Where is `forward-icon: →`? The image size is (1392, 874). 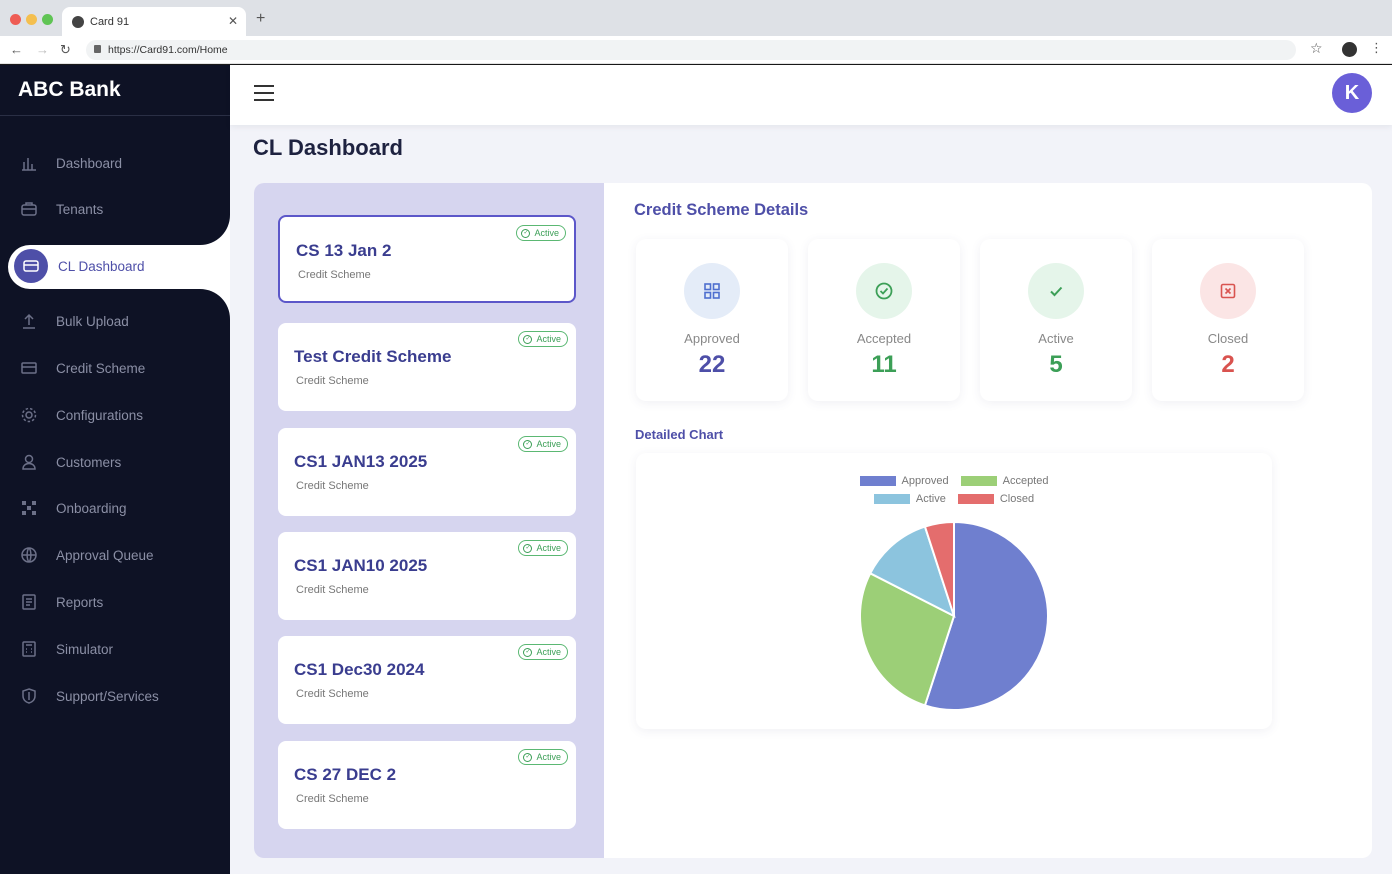
forward-icon: → is located at coordinates (42, 49).